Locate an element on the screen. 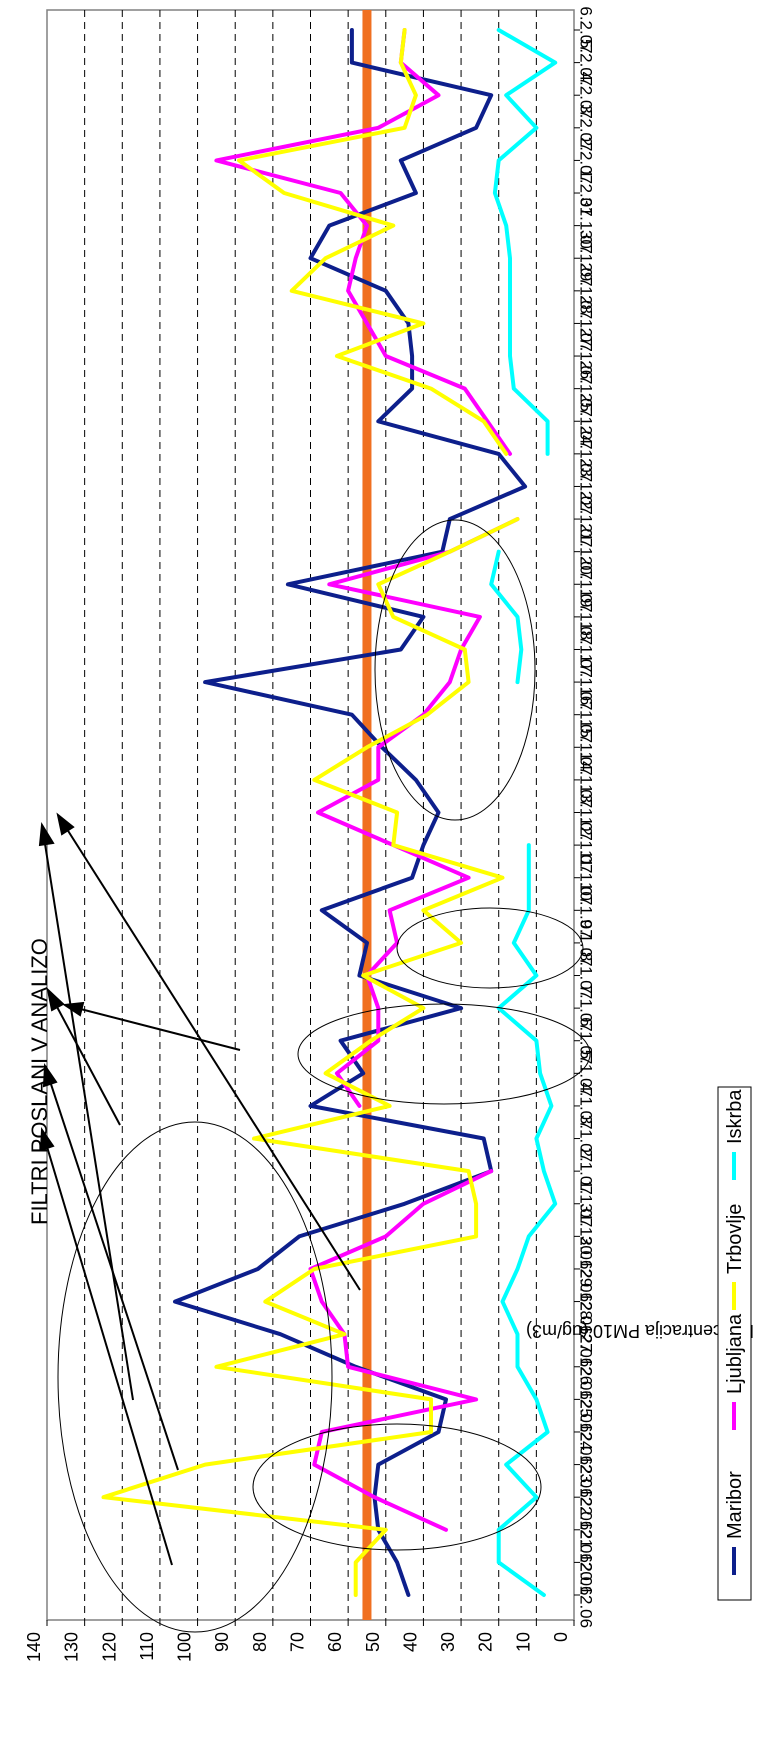 The image size is (758, 1747). x-tick-label: 28.1.07 is located at coordinates (586, 323).